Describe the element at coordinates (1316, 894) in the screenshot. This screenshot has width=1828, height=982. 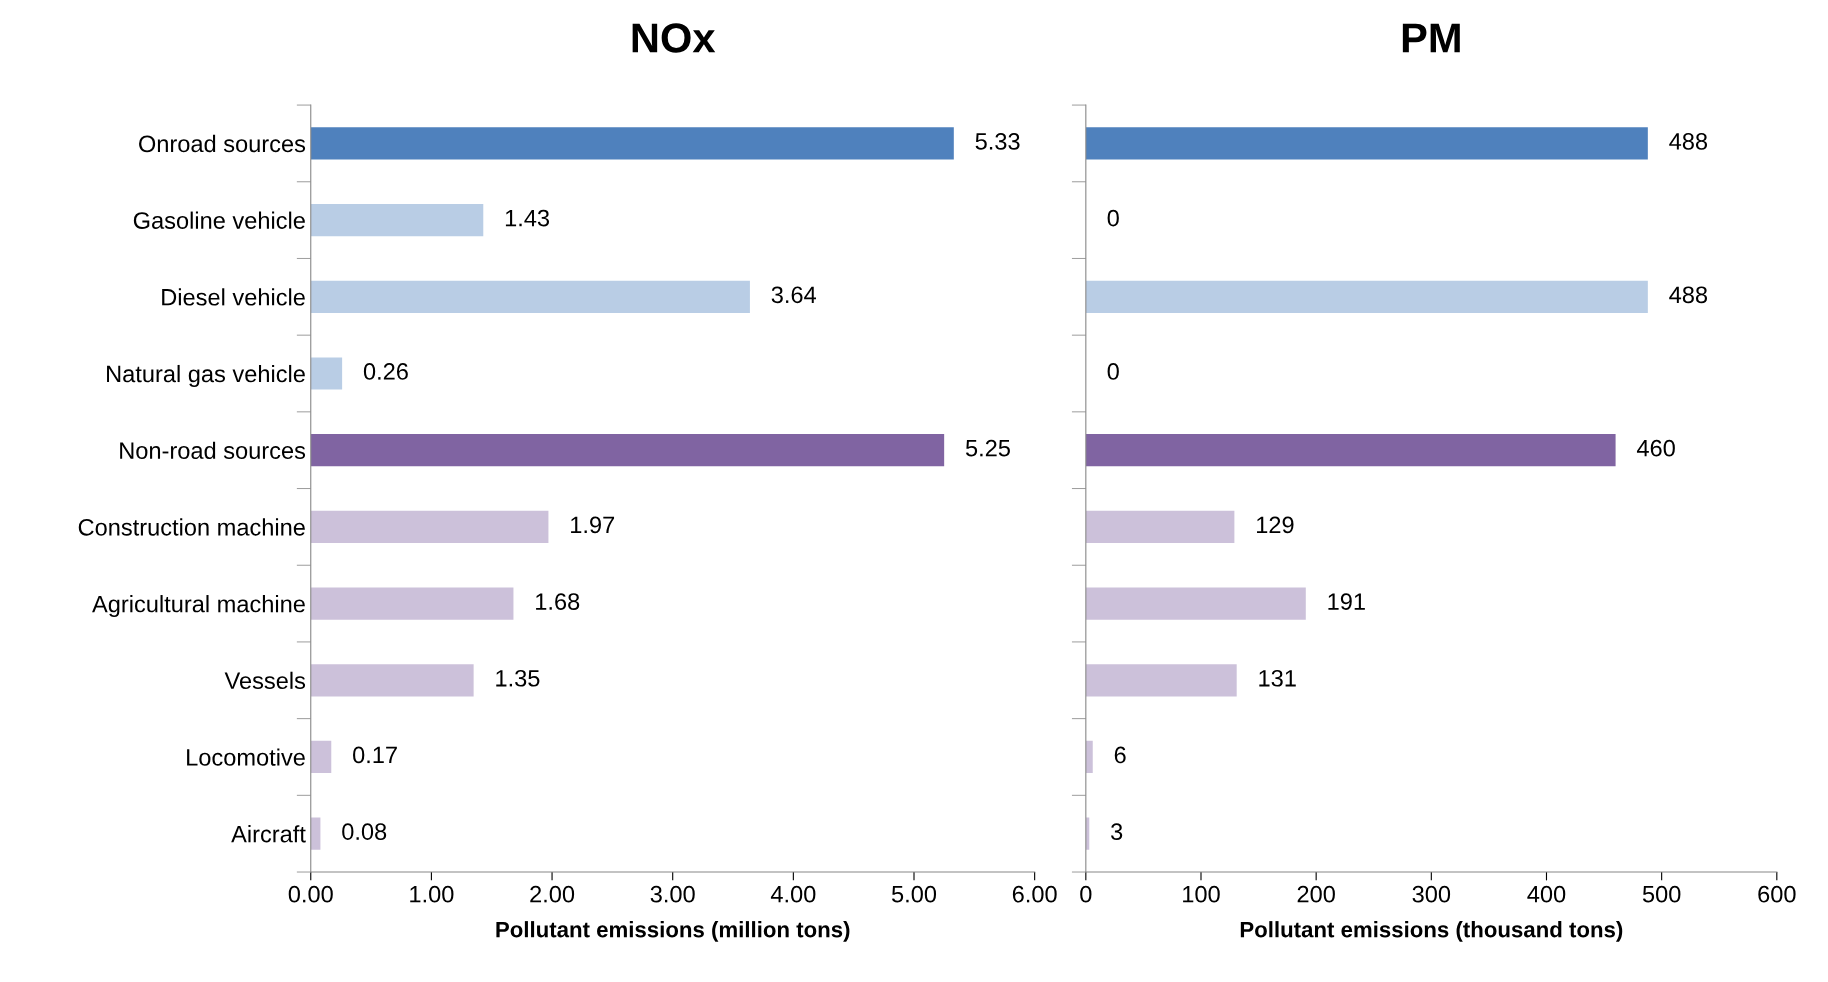
I see `x-tick-label: 200` at that location.